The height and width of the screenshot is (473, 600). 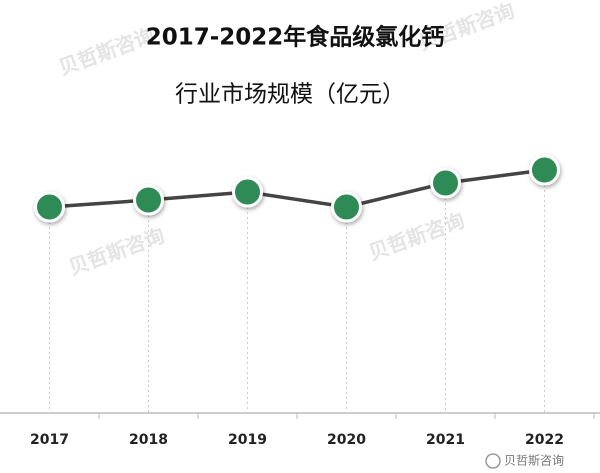 I want to click on chart-title: 2017-2022年食品级氯化钙, so click(x=295, y=37).